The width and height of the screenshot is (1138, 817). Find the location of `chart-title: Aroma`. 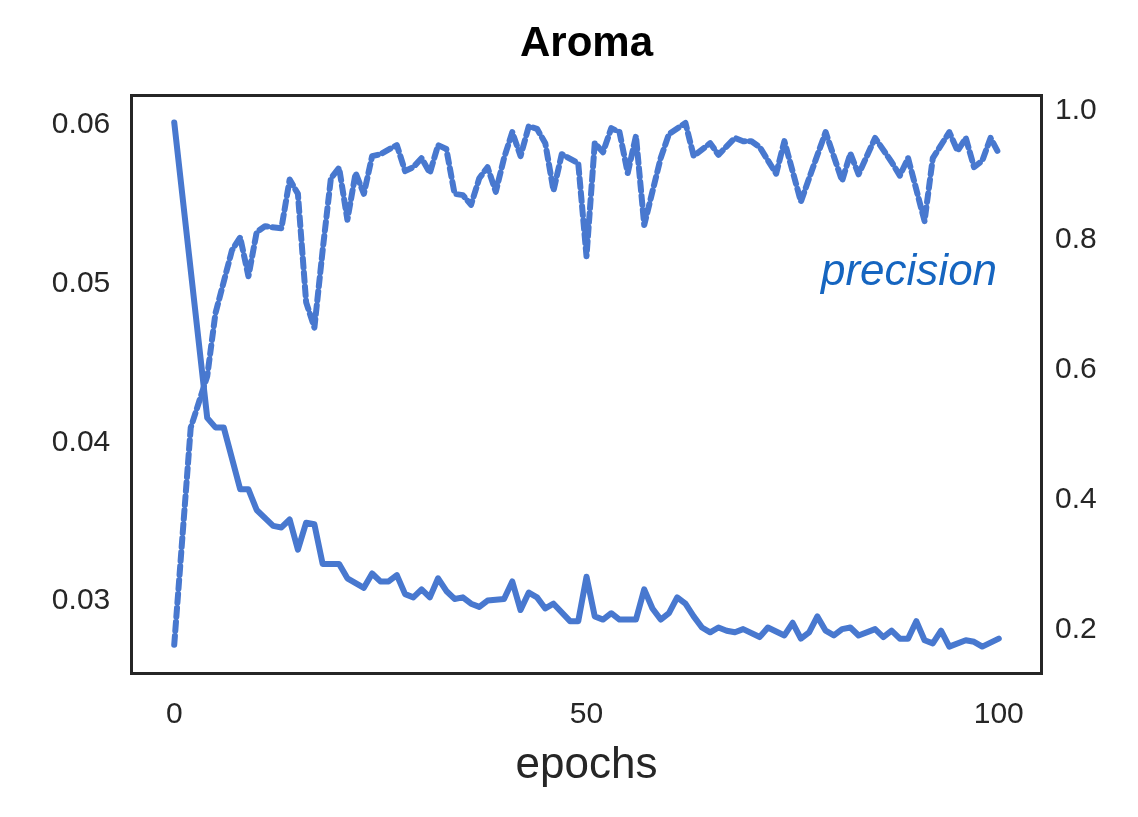

chart-title: Aroma is located at coordinates (586, 41).